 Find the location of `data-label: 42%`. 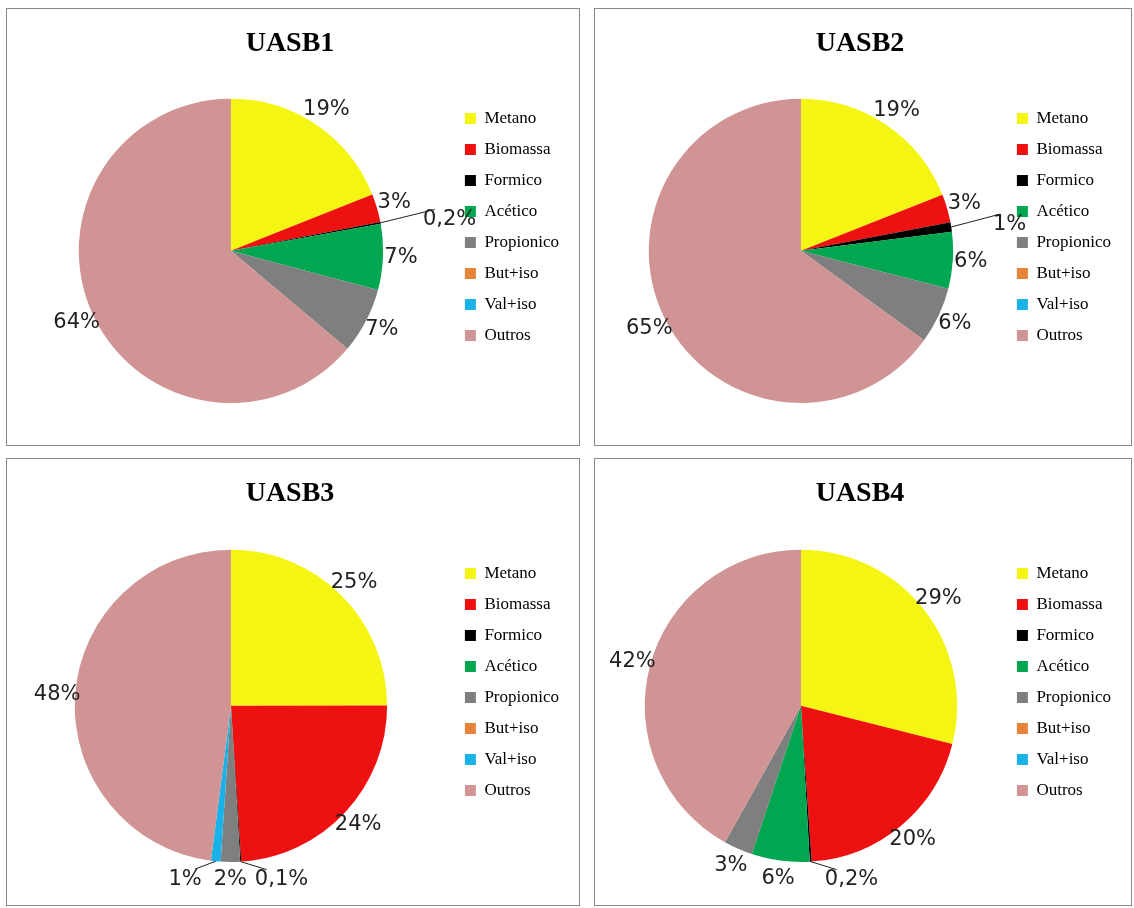

data-label: 42% is located at coordinates (632, 660).